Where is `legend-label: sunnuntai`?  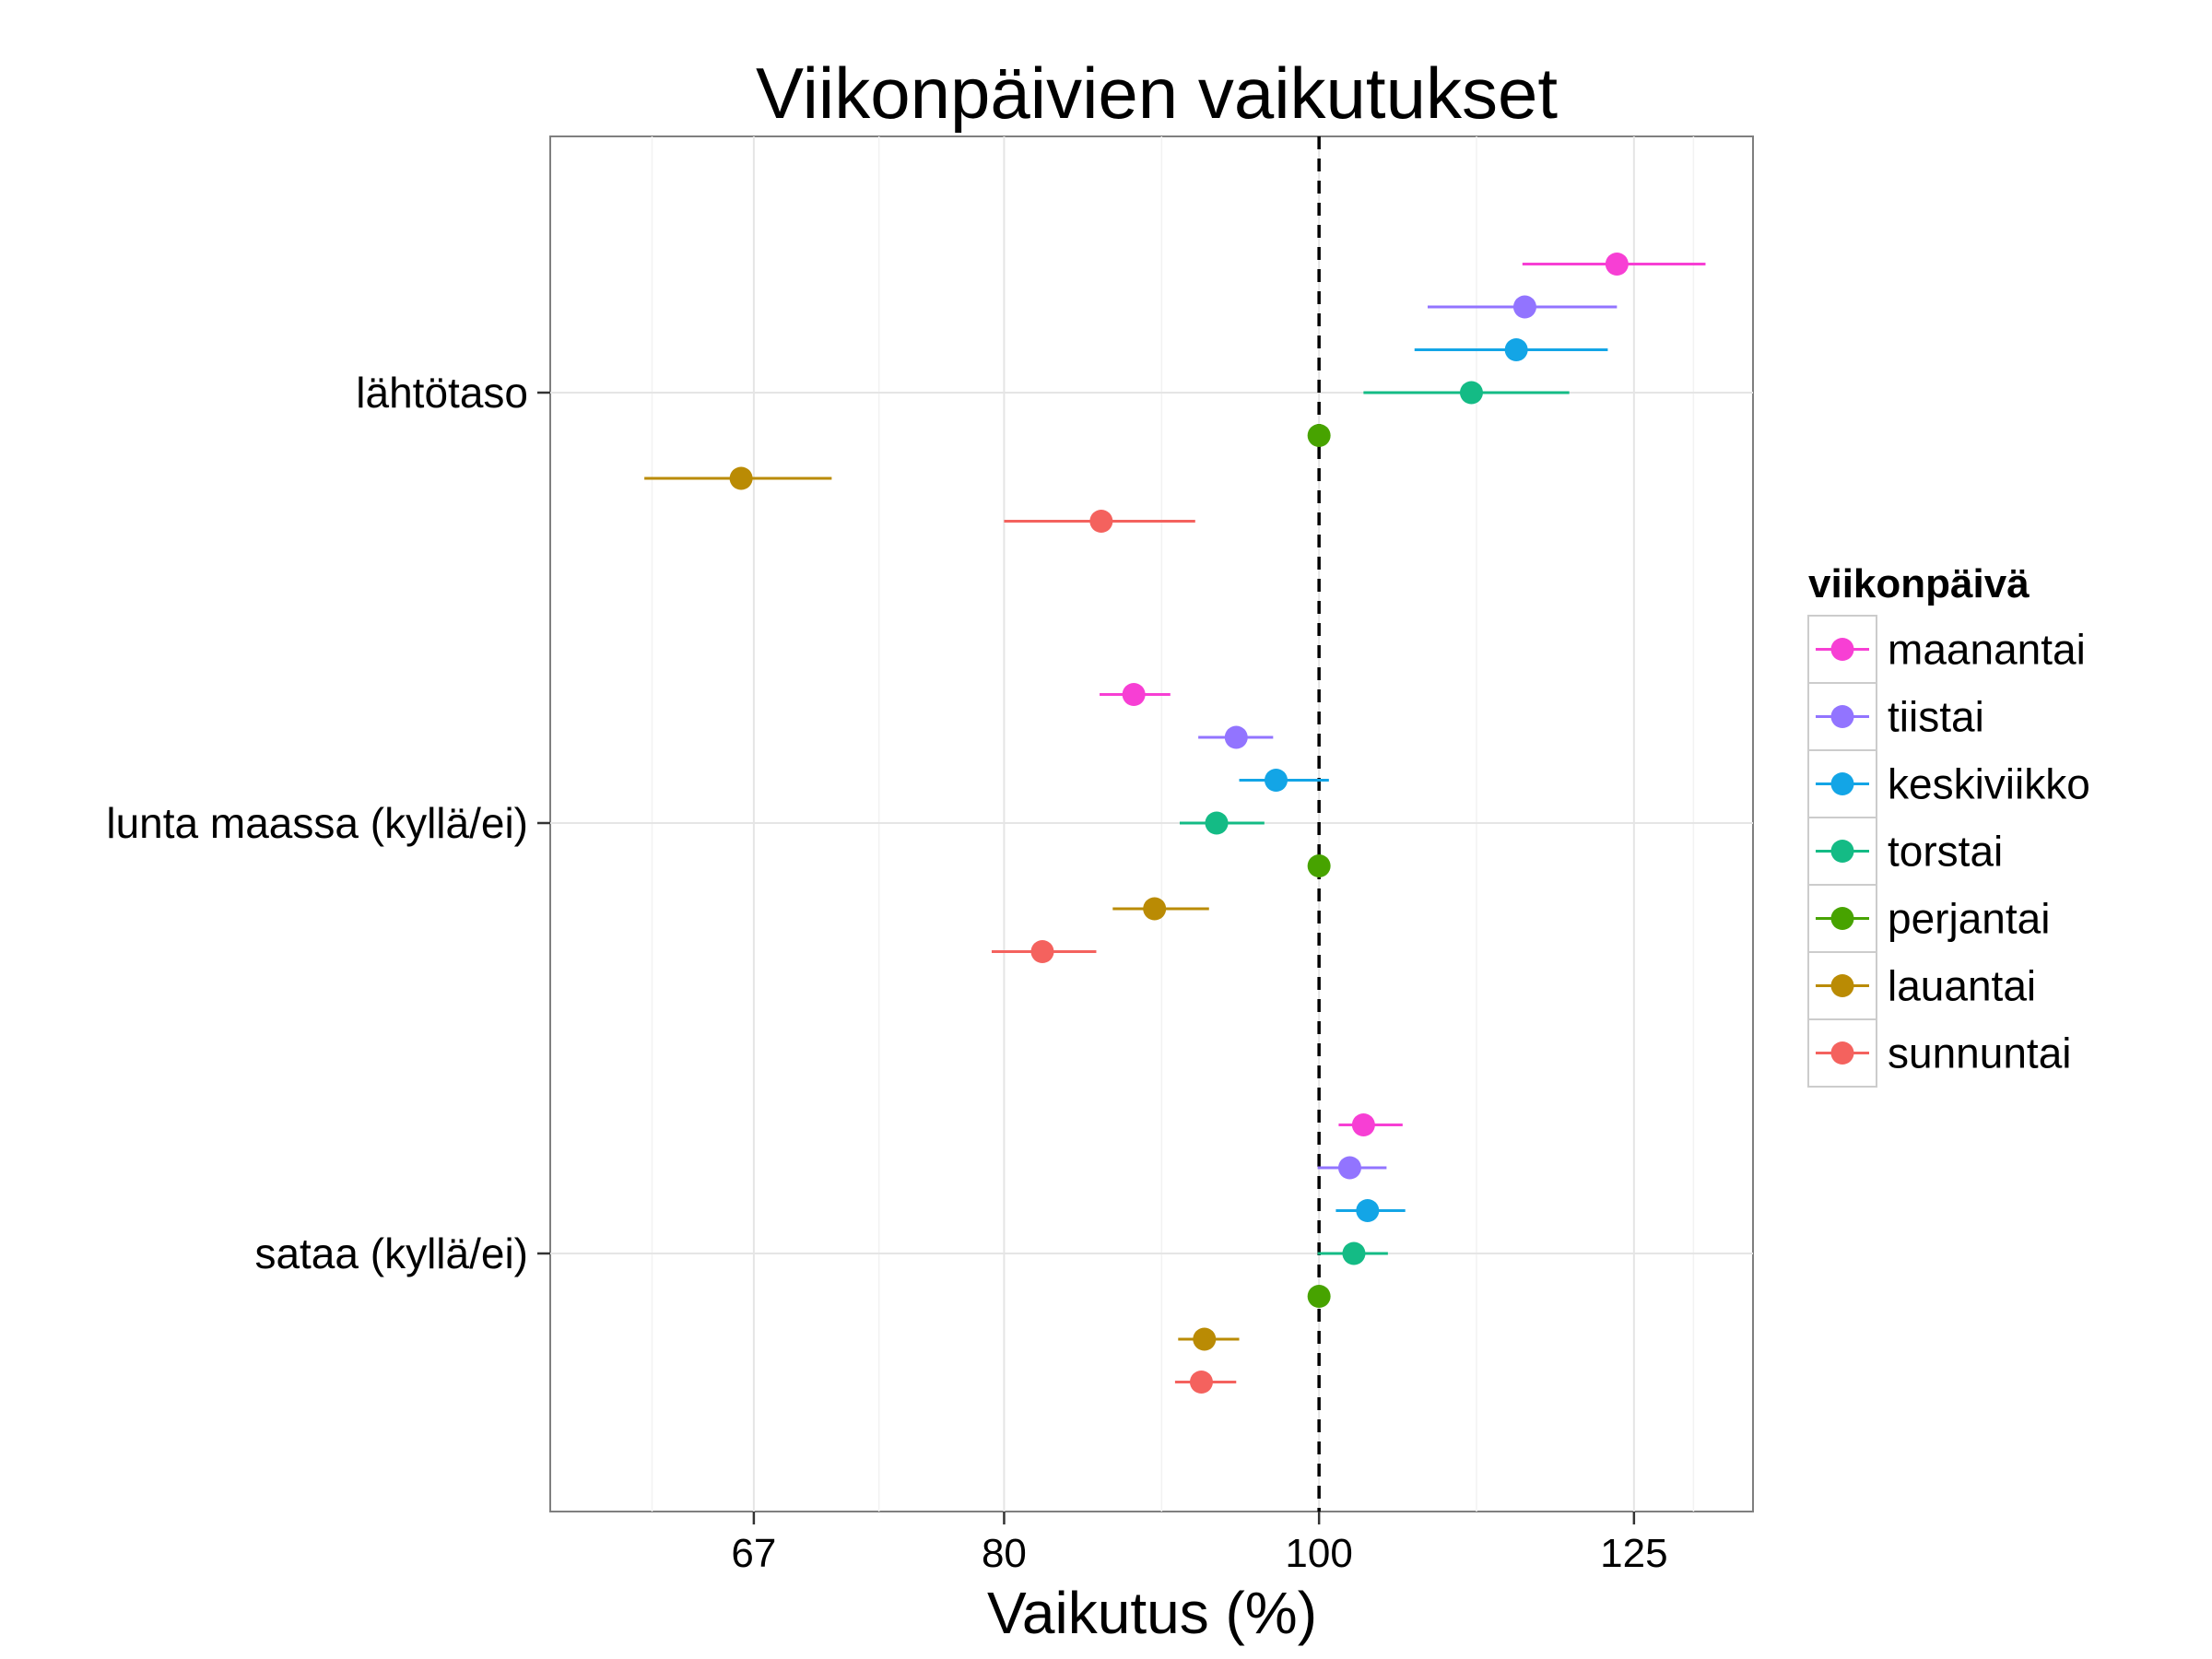
legend-label: sunnuntai is located at coordinates (1980, 1053).